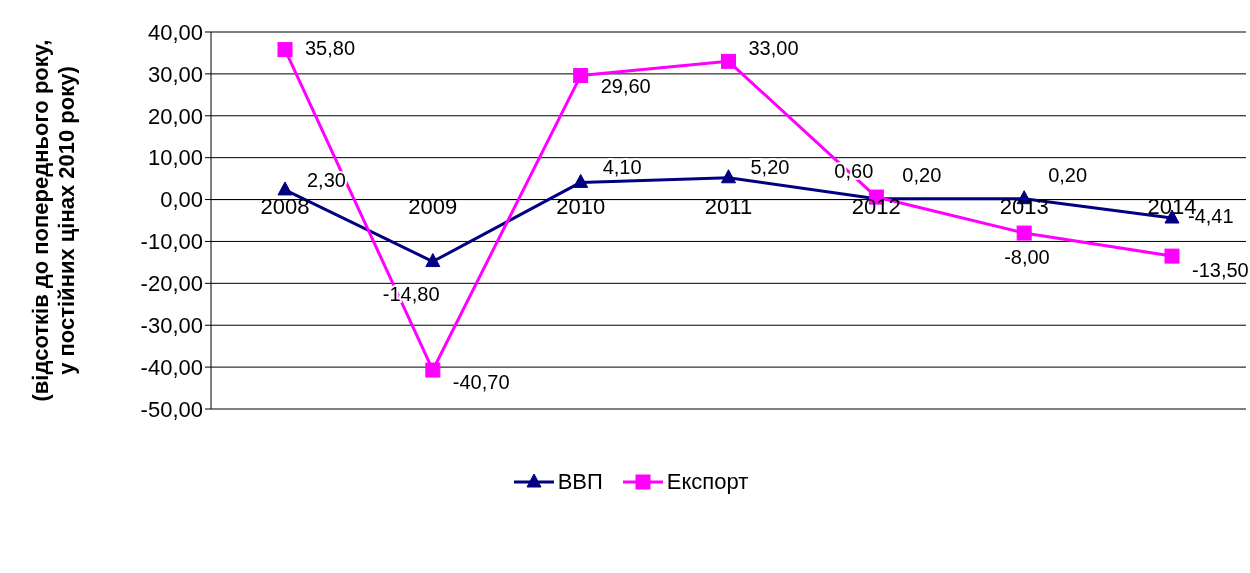  Describe the element at coordinates (175, 74) in the screenshot. I see `y-tick-label: 30,00` at that location.